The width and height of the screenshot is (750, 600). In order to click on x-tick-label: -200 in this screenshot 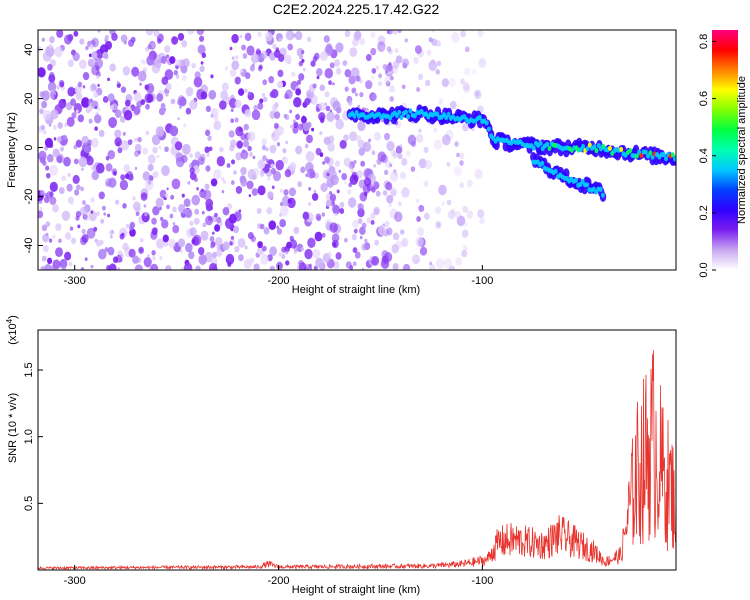, I will do `click(279, 581)`.